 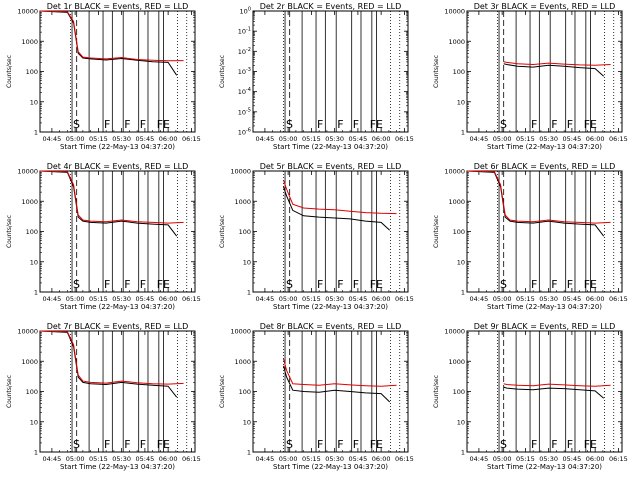 I want to click on panel-title: Det 6r BLACK = Events, RED = LLD, so click(x=545, y=166).